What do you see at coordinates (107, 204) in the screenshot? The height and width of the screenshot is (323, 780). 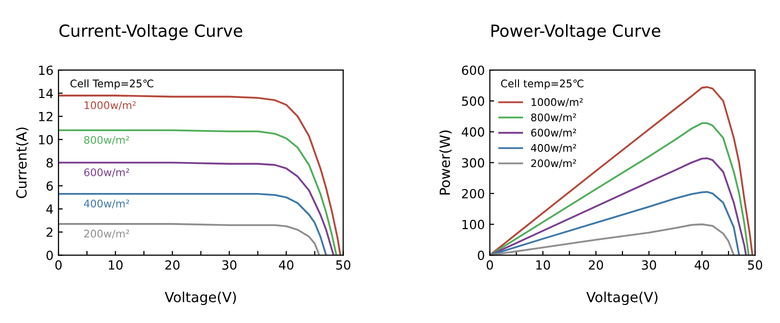 I see `series-label: 400w/m²` at bounding box center [107, 204].